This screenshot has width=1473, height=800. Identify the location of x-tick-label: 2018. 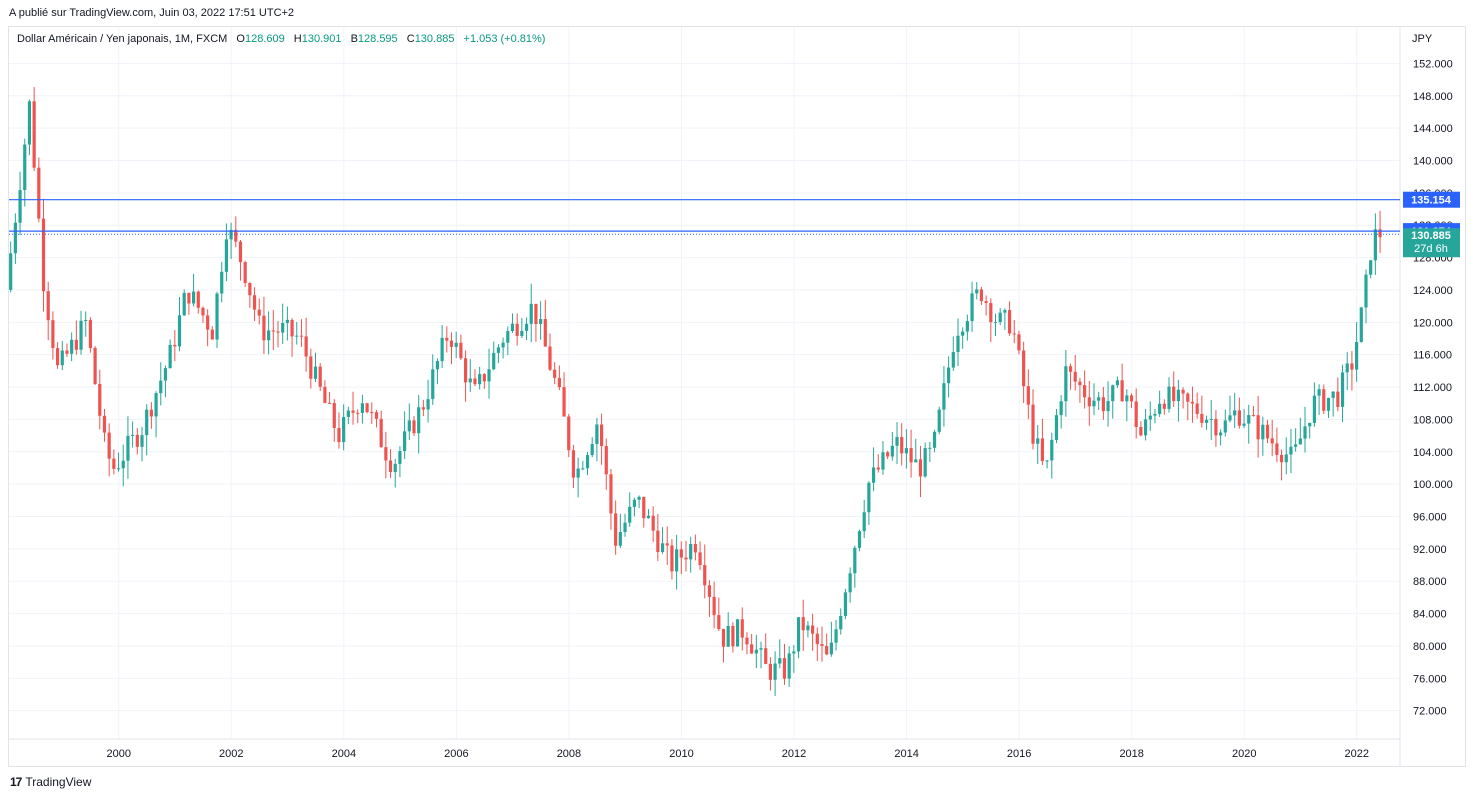
(1131, 754).